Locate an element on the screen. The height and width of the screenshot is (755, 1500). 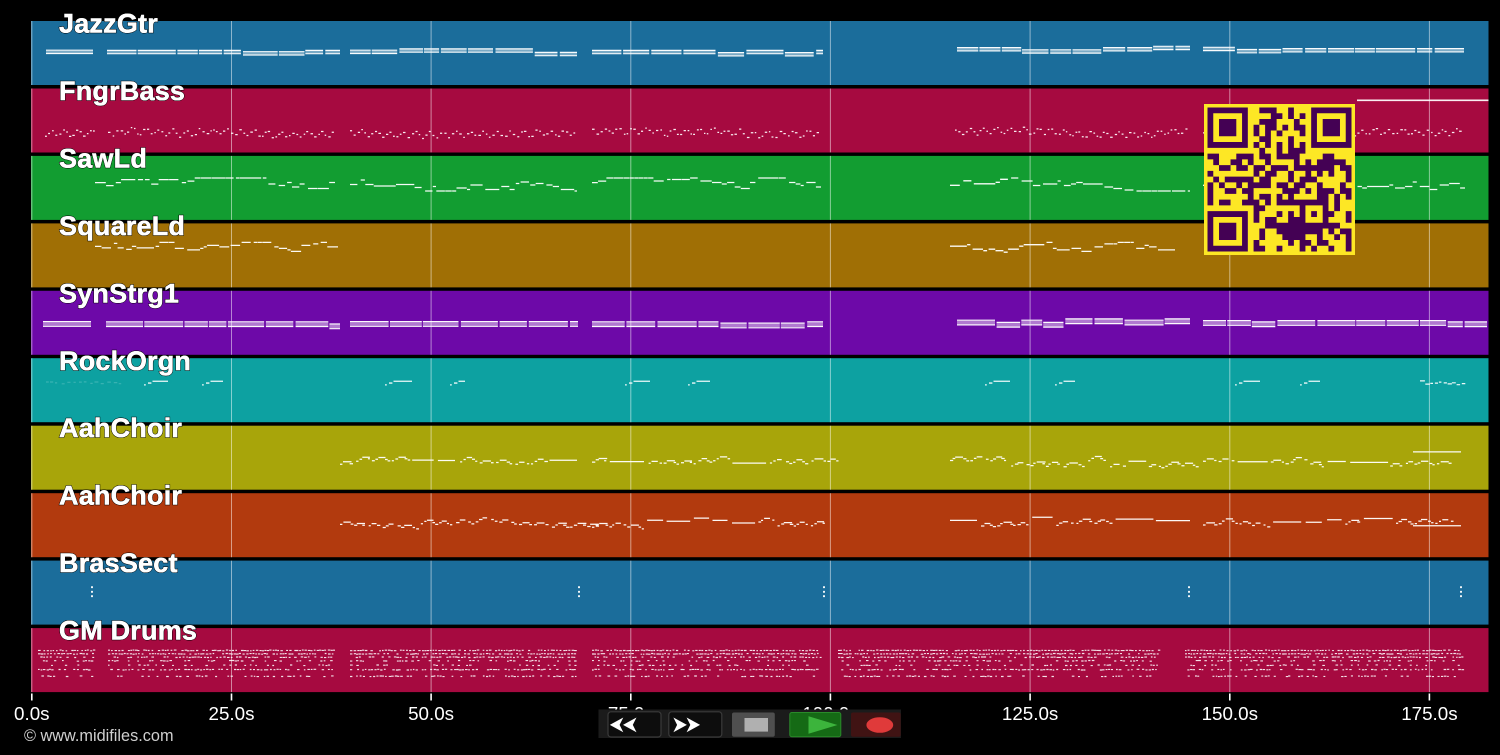
svg-text: RockOrgn is located at coordinates (125, 361).